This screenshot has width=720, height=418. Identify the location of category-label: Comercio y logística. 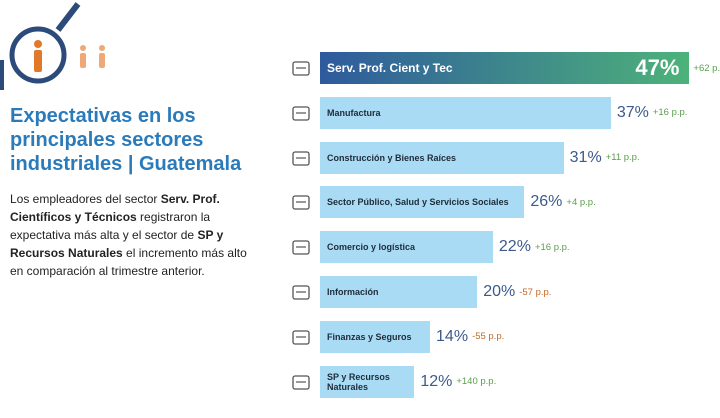
(371, 247).